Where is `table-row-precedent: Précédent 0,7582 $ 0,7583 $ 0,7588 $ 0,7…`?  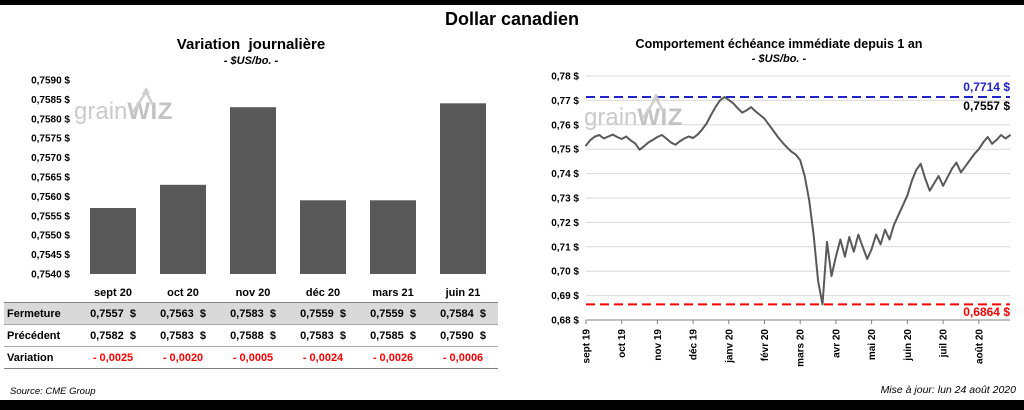 table-row-precedent: Précédent 0,7582 $ 0,7583 $ 0,7588 $ 0,7… is located at coordinates (251, 336).